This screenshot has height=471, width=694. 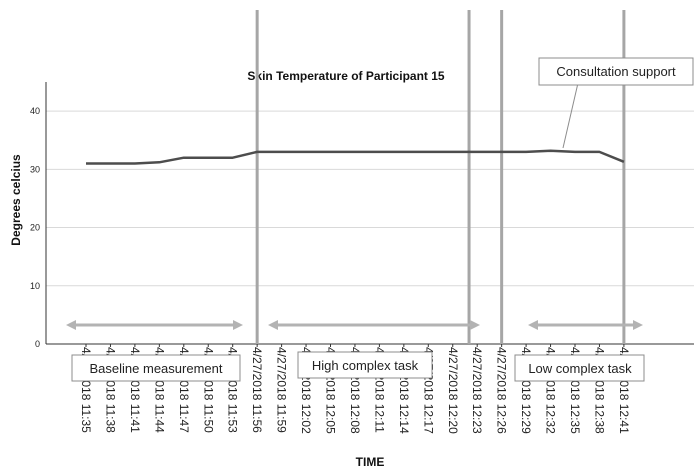 I want to click on y-tick-20: 20, so click(x=35, y=228).